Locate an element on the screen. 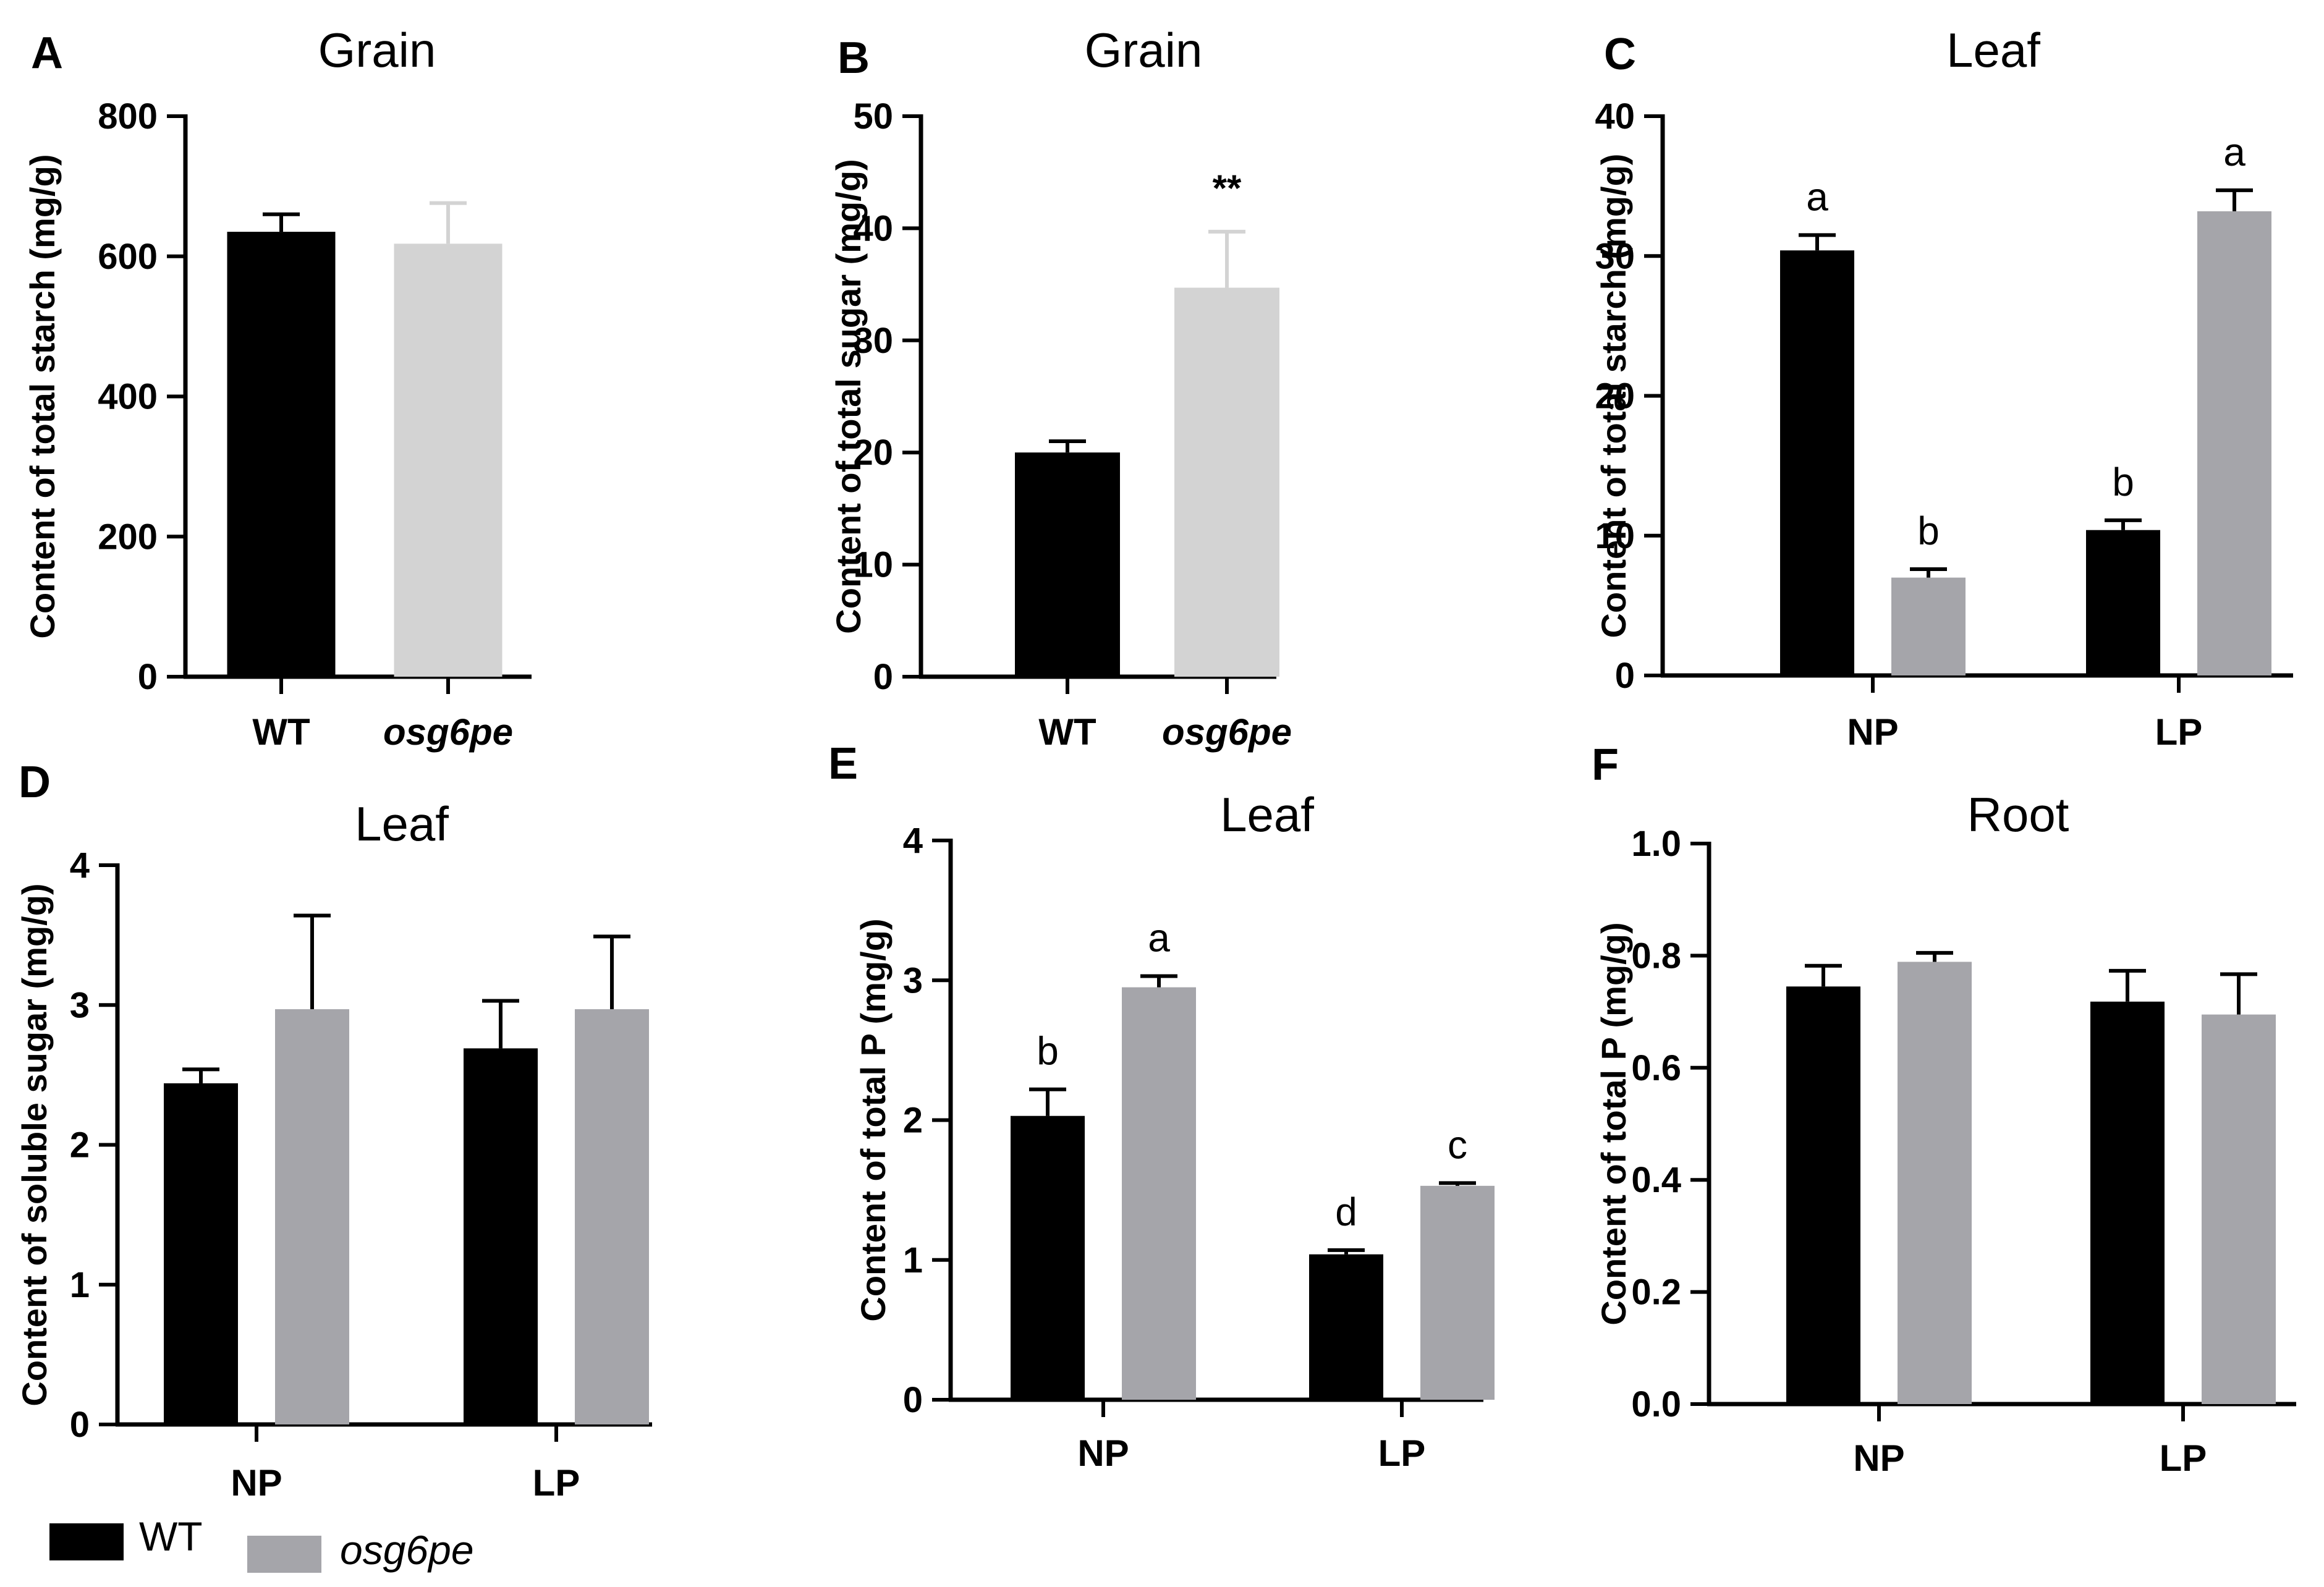 This screenshot has width=2324, height=1587. y-tick-label: 0.6 is located at coordinates (1656, 1068).